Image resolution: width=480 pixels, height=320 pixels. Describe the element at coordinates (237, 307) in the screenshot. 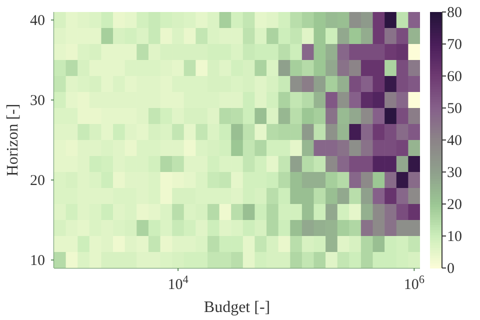

I see `x-axis-title: Budget [-]` at that location.